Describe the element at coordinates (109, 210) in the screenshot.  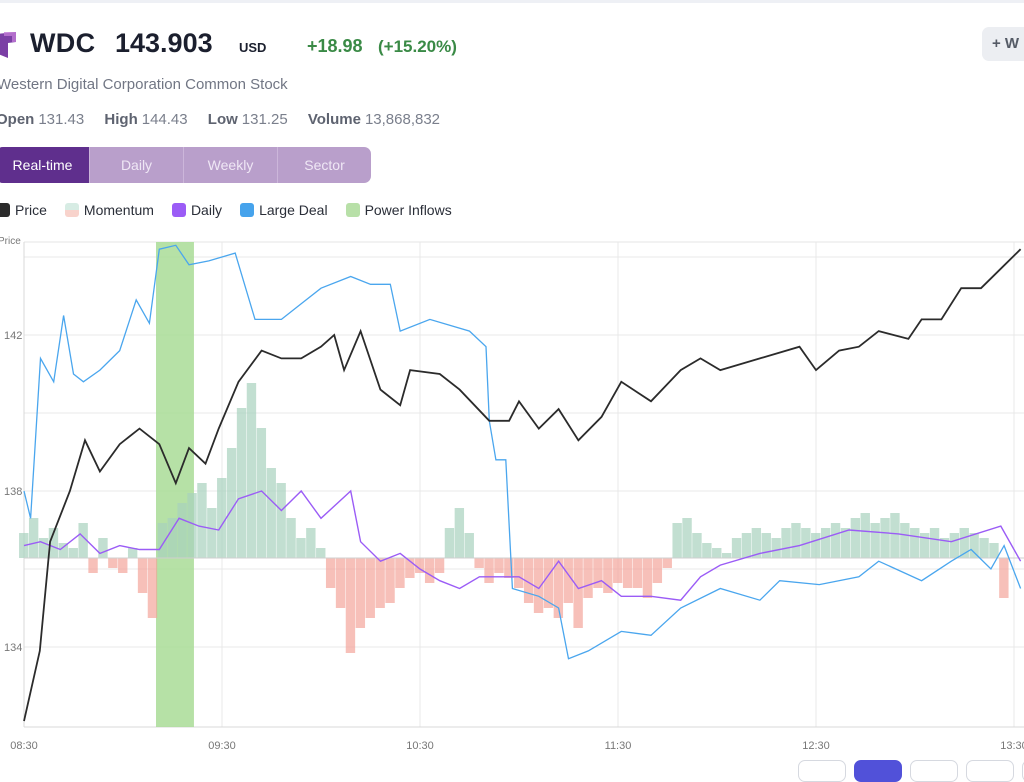
I see `legend-momentum: Momentum` at that location.